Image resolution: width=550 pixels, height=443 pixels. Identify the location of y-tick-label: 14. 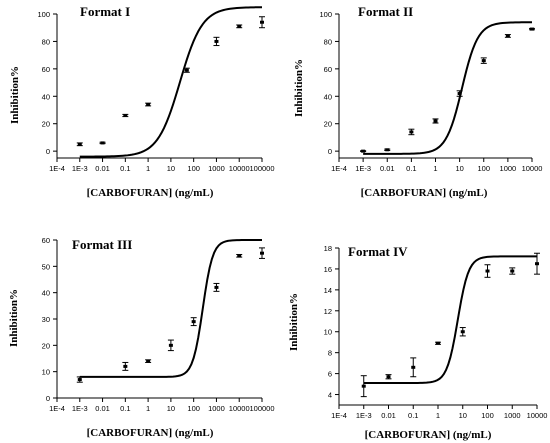
(328, 290).